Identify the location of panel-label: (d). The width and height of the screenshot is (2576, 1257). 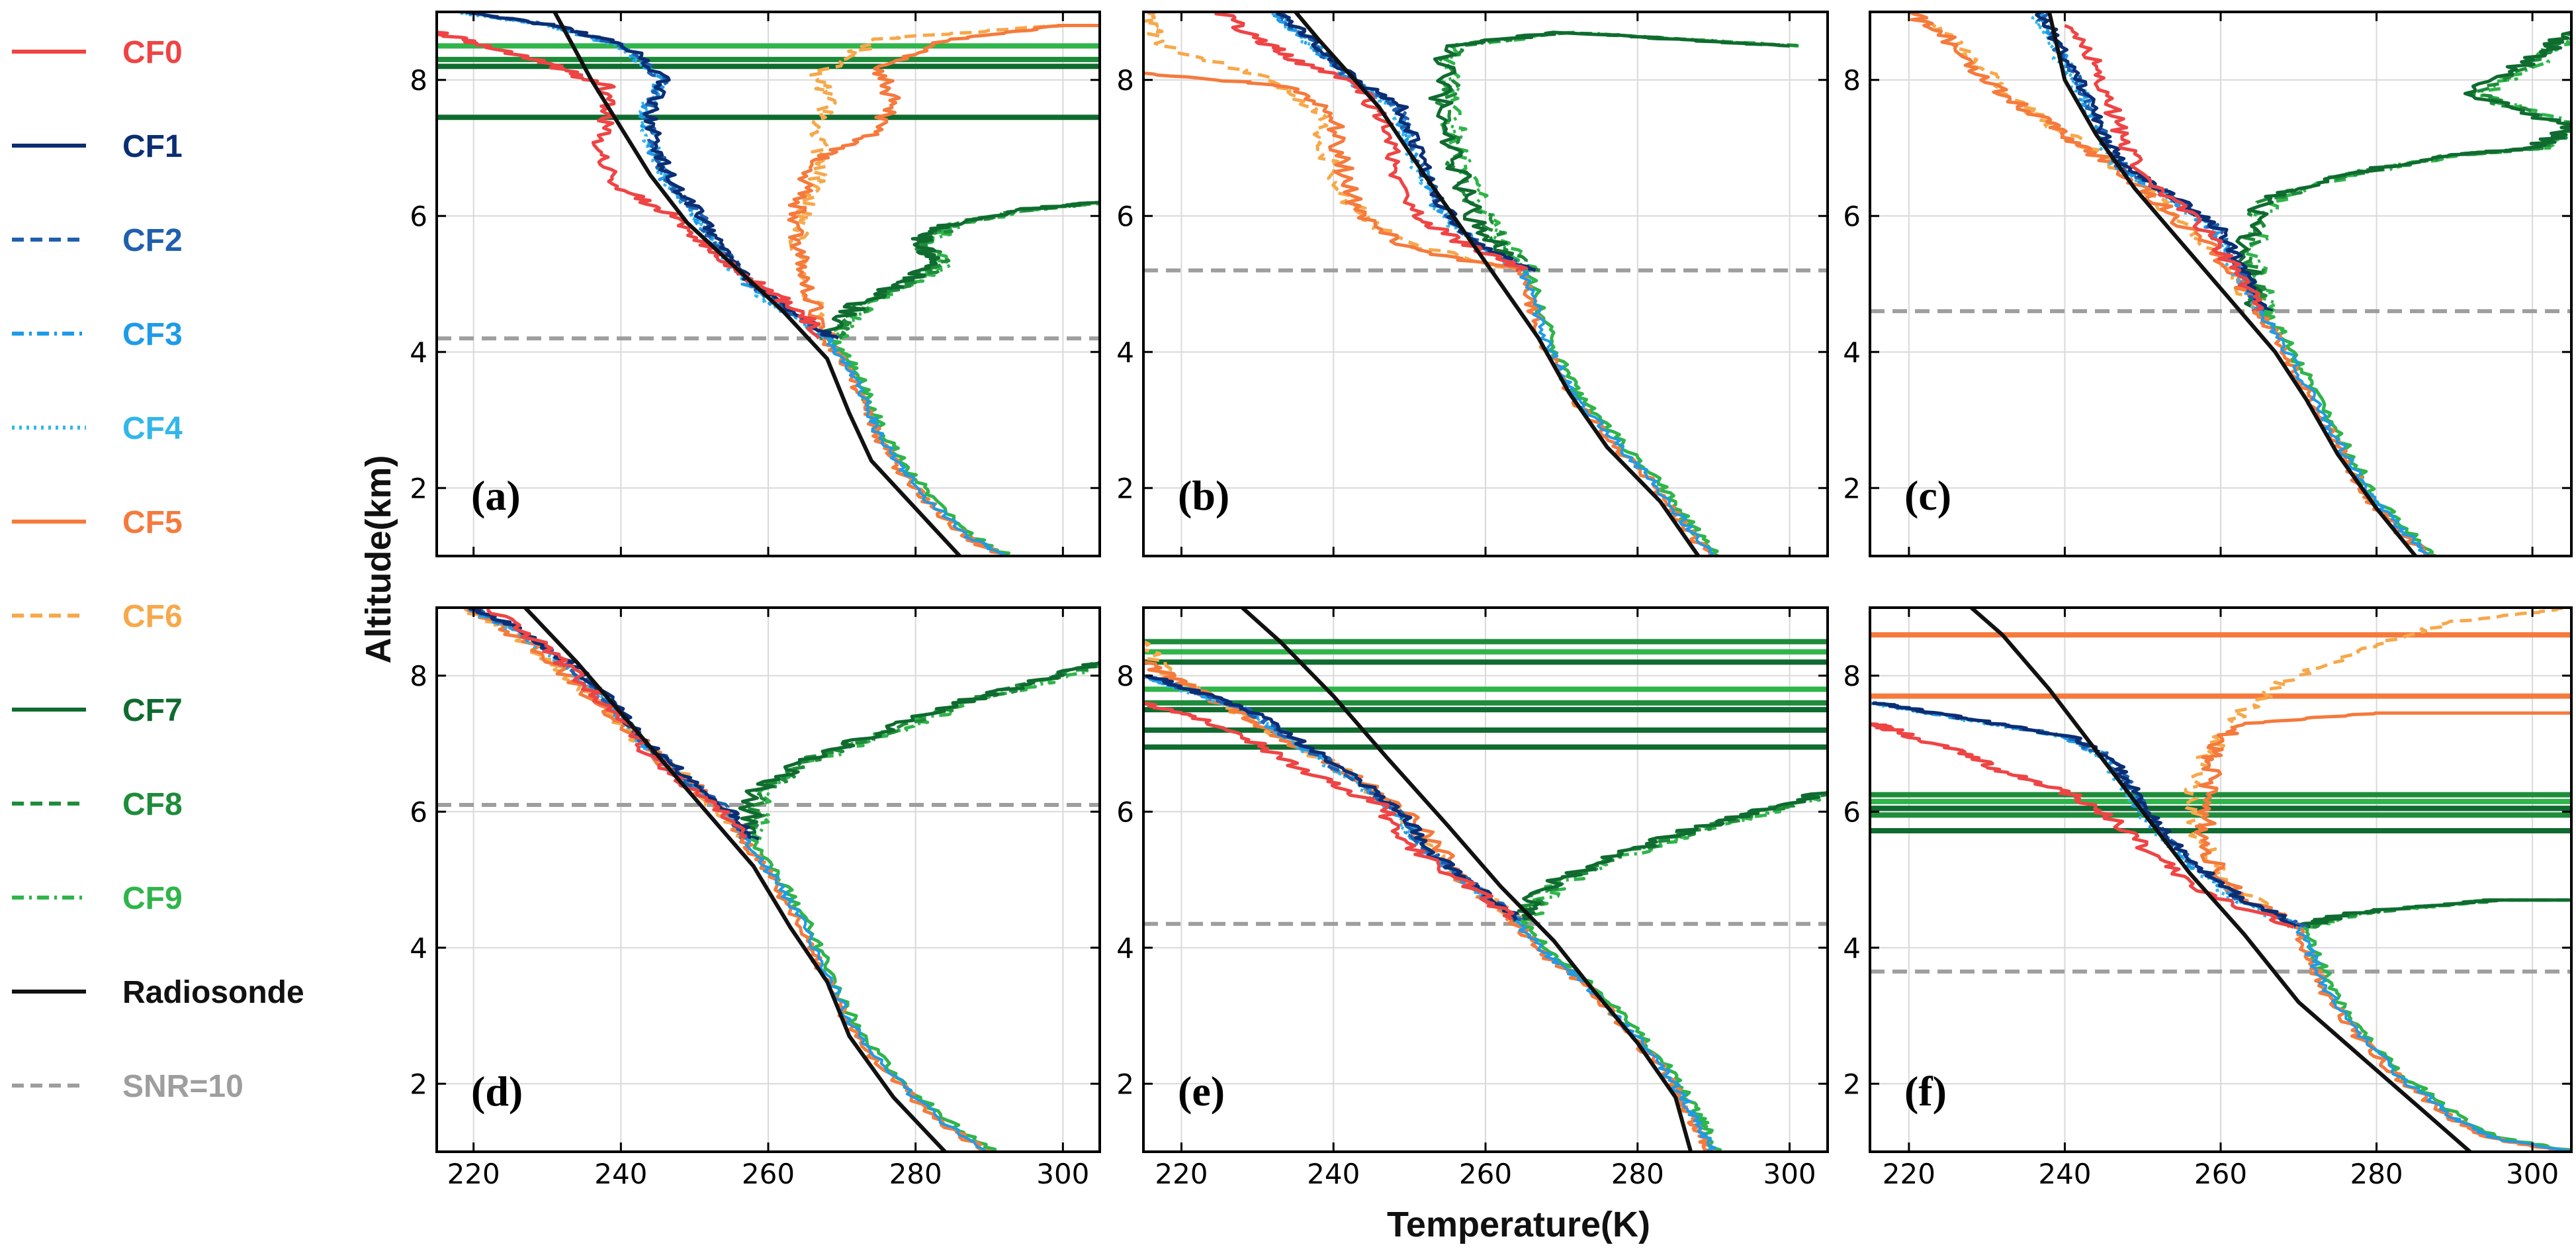
(497, 1091).